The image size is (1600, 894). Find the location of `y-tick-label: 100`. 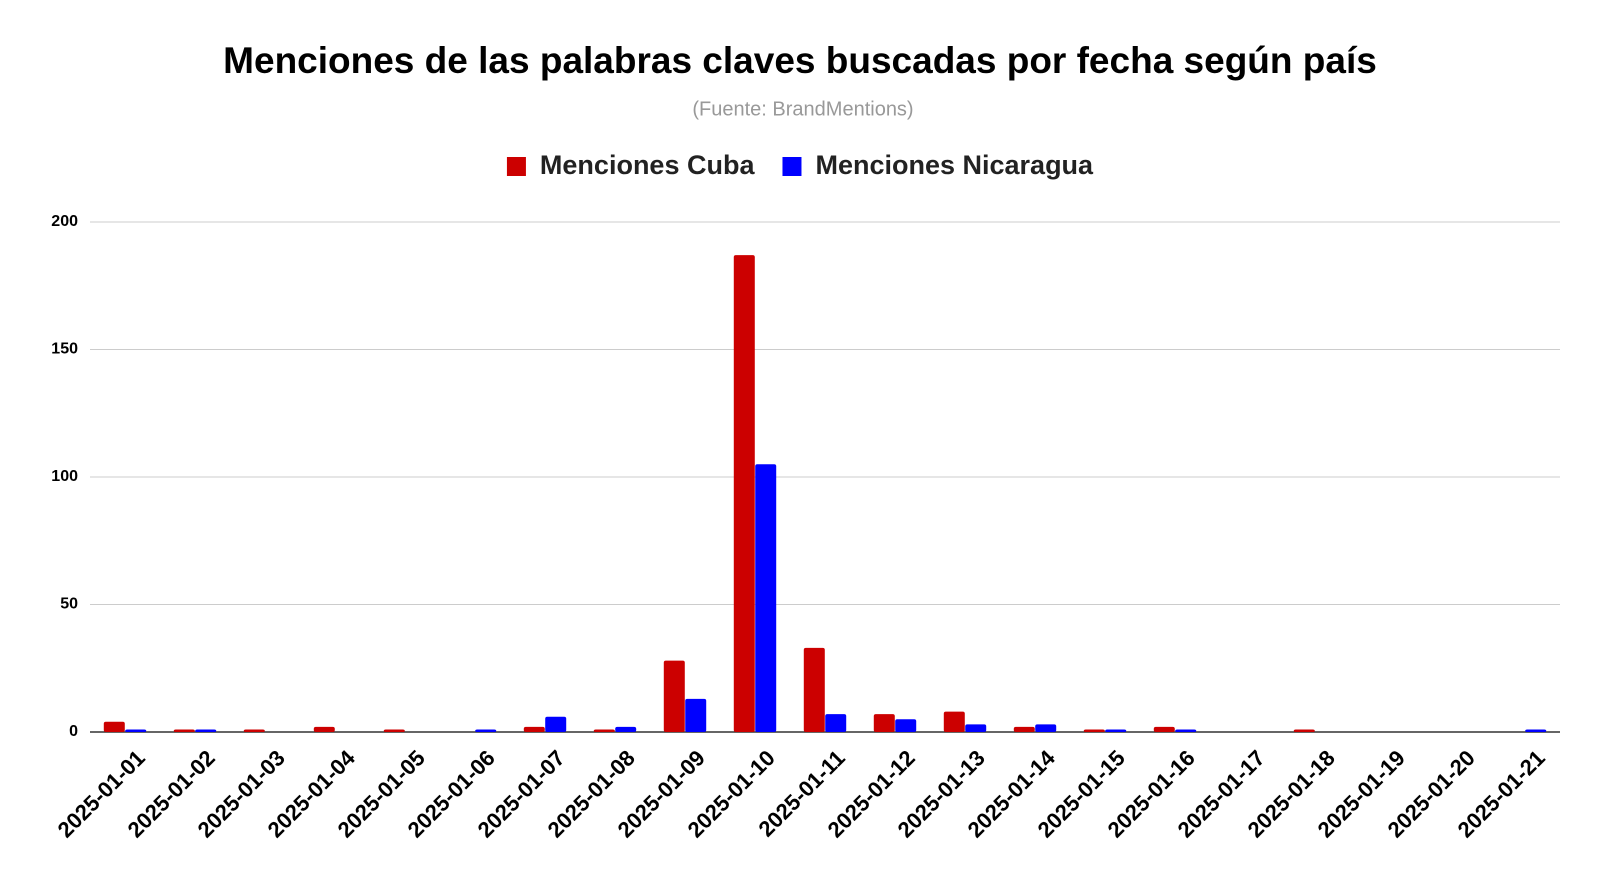

y-tick-label: 100 is located at coordinates (64, 476).